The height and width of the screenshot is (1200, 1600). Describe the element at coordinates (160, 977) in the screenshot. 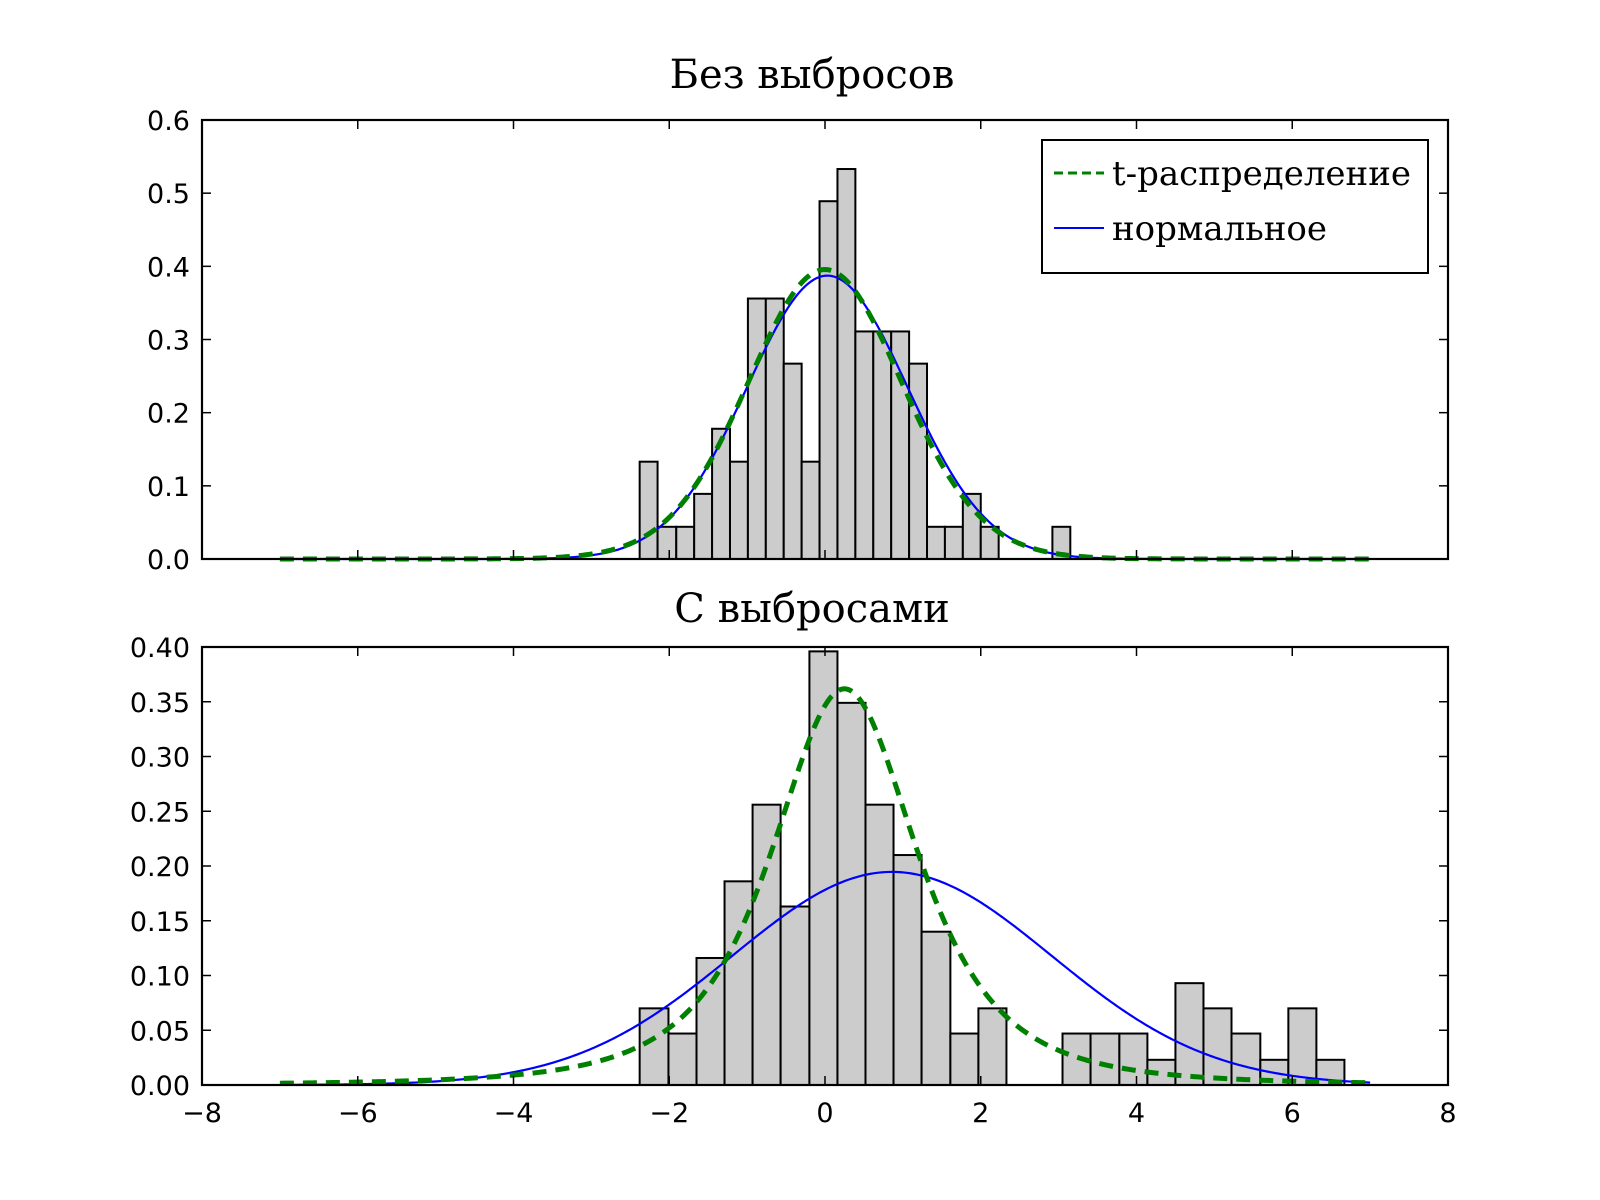

I see `y-tick-label: 0.10` at that location.